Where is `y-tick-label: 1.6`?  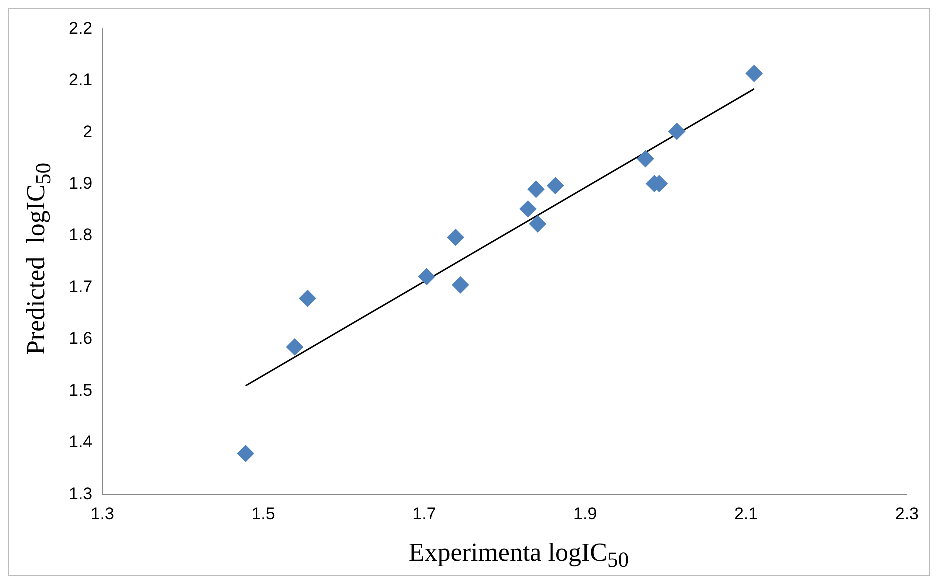 y-tick-label: 1.6 is located at coordinates (80, 338).